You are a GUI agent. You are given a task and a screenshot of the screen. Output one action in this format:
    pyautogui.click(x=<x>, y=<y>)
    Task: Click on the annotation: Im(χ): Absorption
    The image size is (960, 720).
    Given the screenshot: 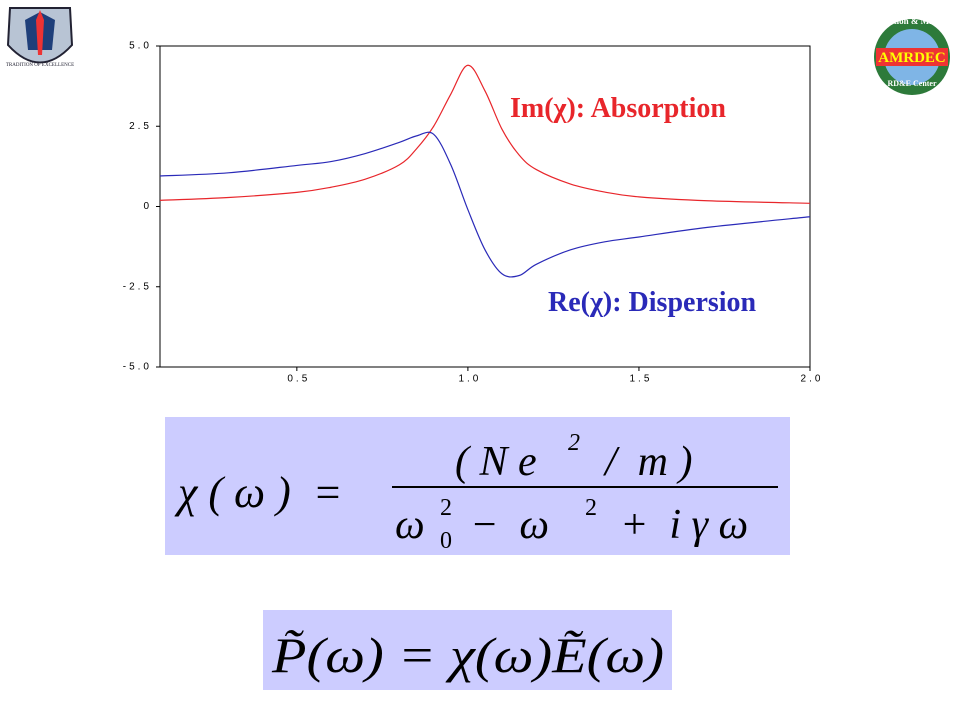 What is the action you would take?
    pyautogui.click(x=618, y=108)
    